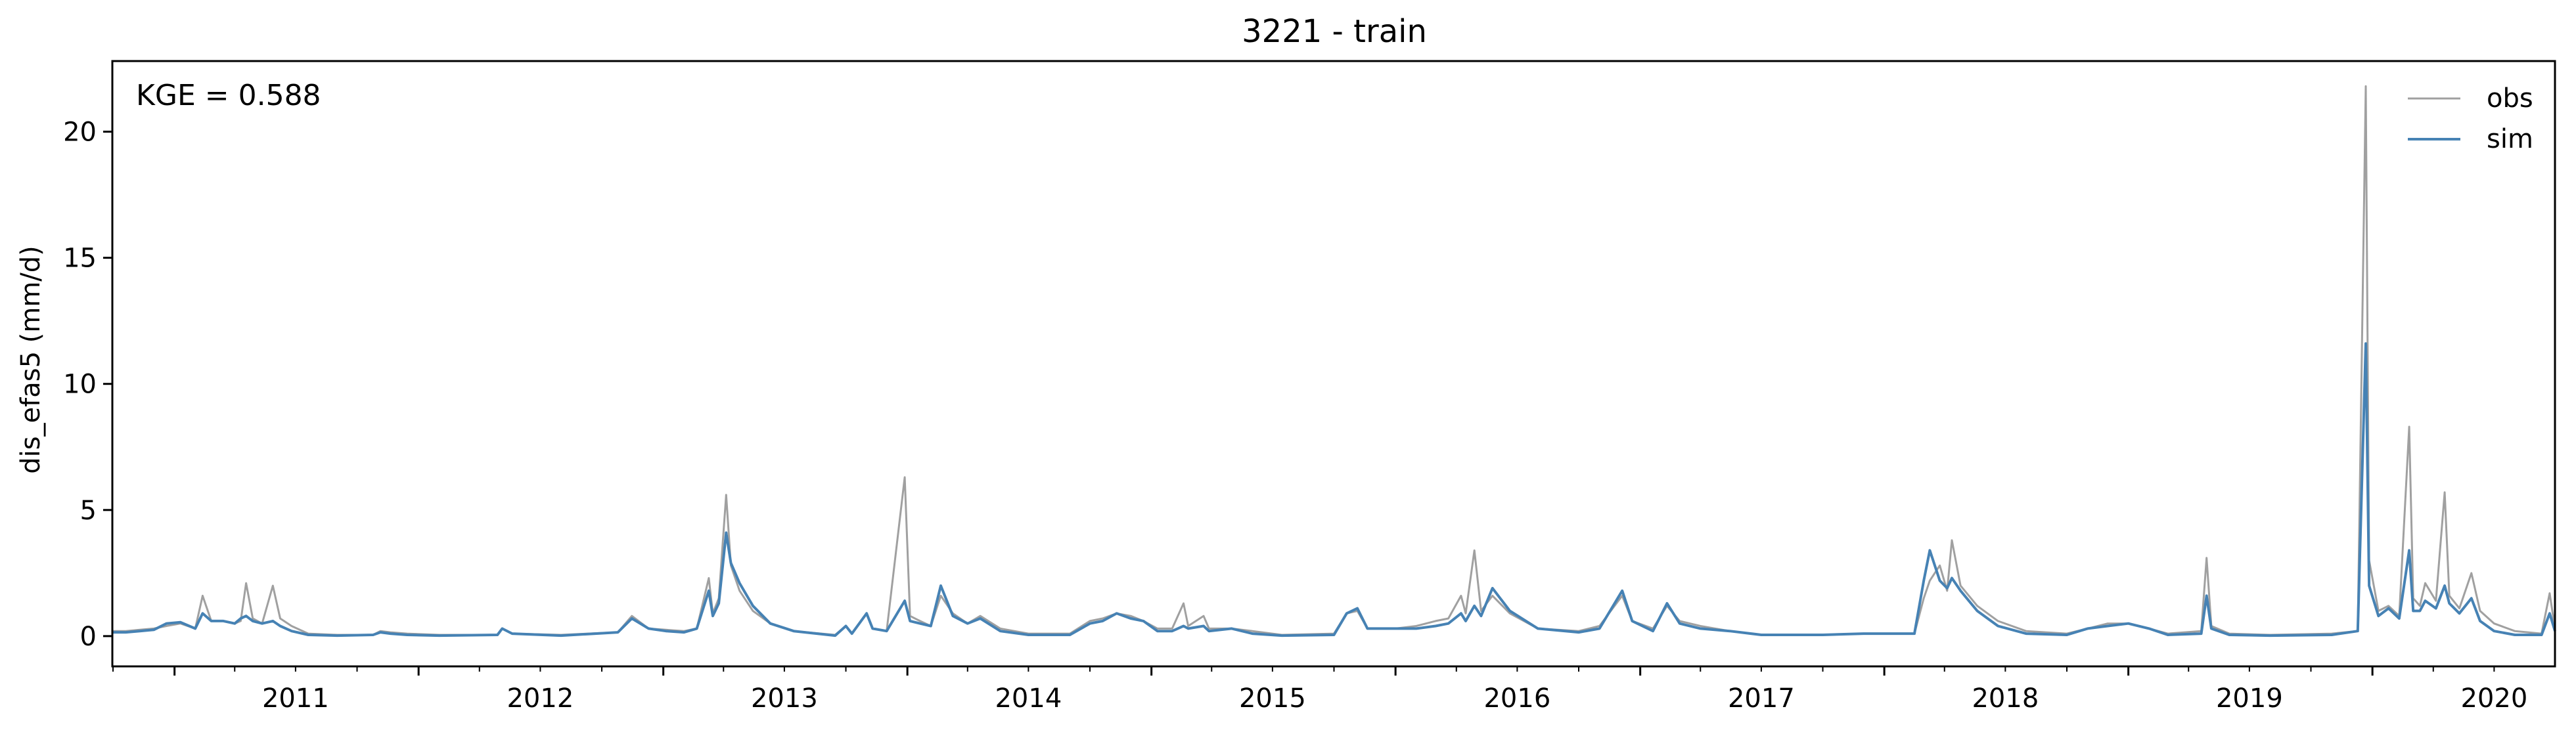 Image resolution: width=2576 pixels, height=734 pixels. Describe the element at coordinates (2510, 139) in the screenshot. I see `legend-label-sim: sim` at that location.